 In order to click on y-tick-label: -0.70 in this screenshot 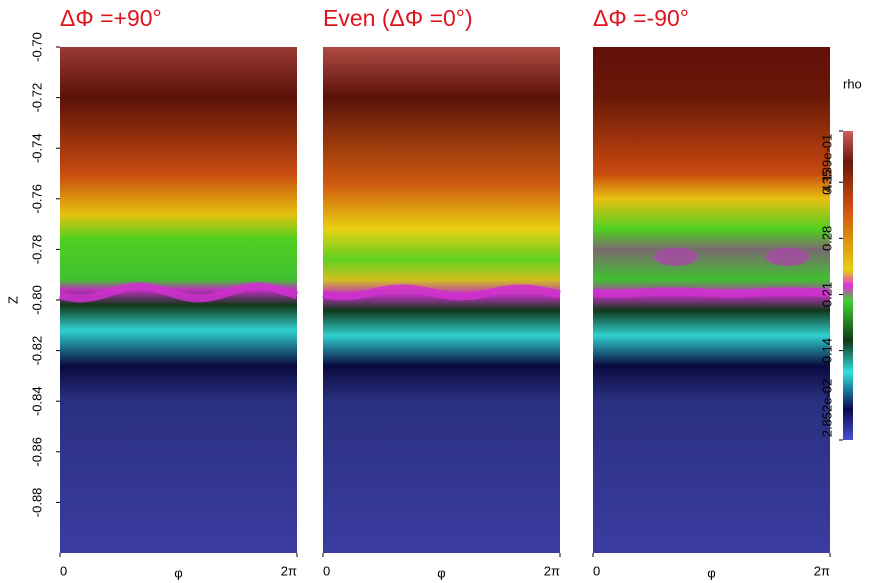, I will do `click(36, 47)`.